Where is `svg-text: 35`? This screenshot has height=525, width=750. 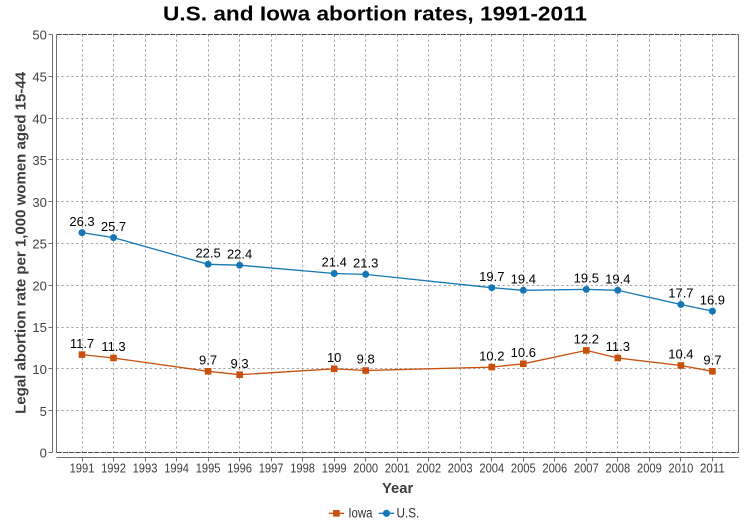 svg-text: 35 is located at coordinates (39, 160).